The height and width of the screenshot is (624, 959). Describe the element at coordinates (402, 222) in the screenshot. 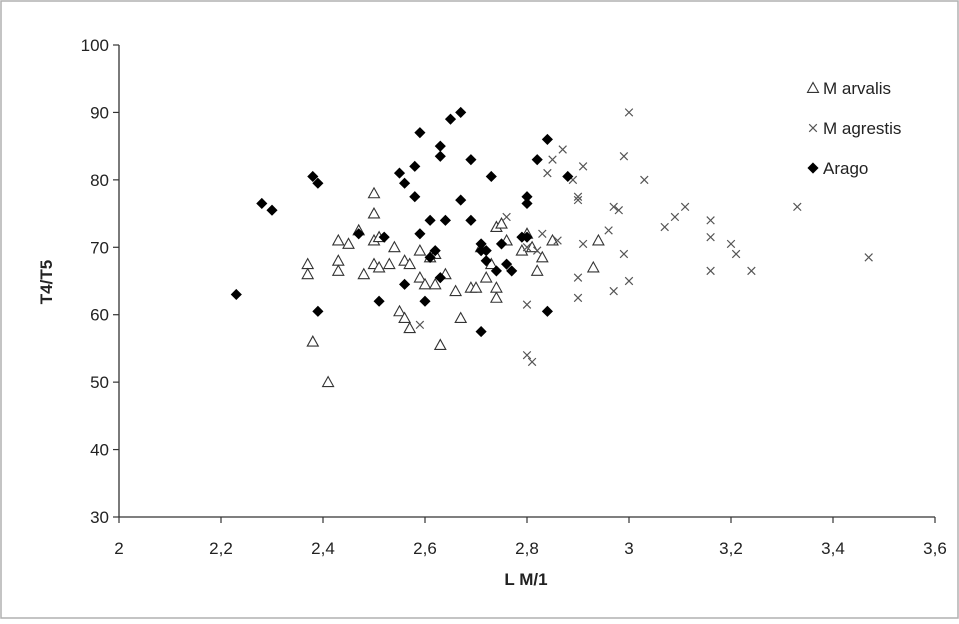

I see `series-arago` at that location.